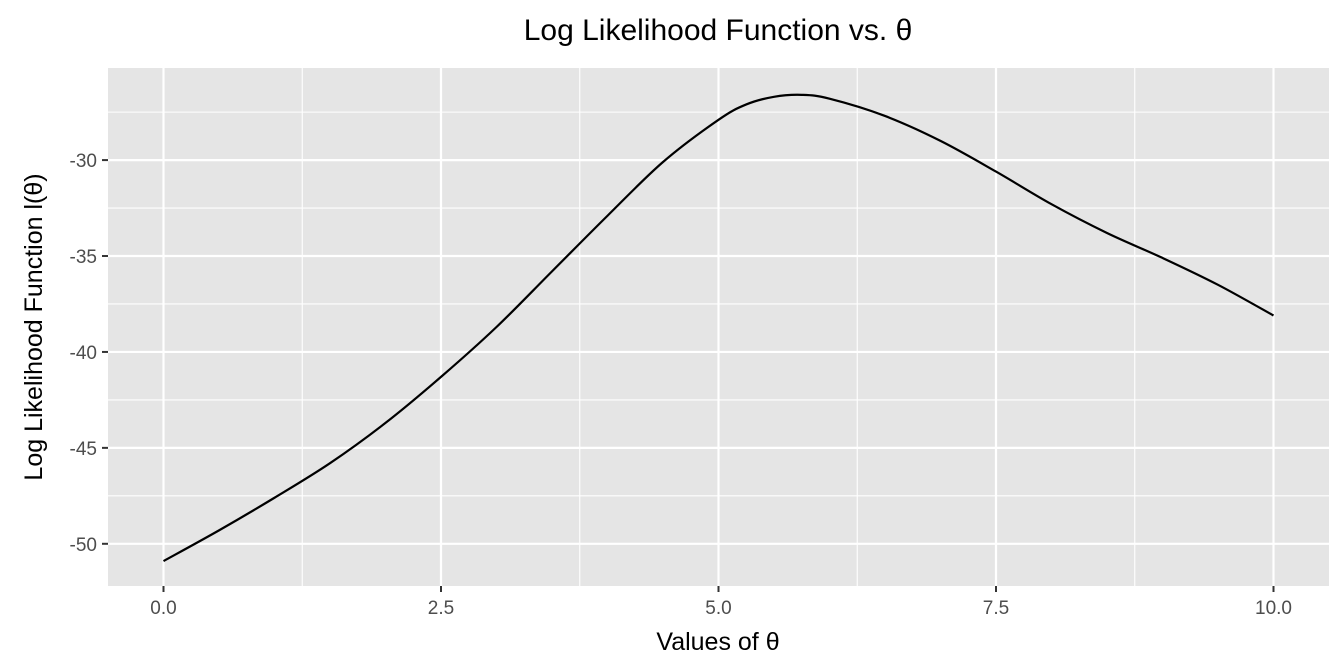 This screenshot has width=1344, height=672. I want to click on y-tick-label: -30, so click(83, 161).